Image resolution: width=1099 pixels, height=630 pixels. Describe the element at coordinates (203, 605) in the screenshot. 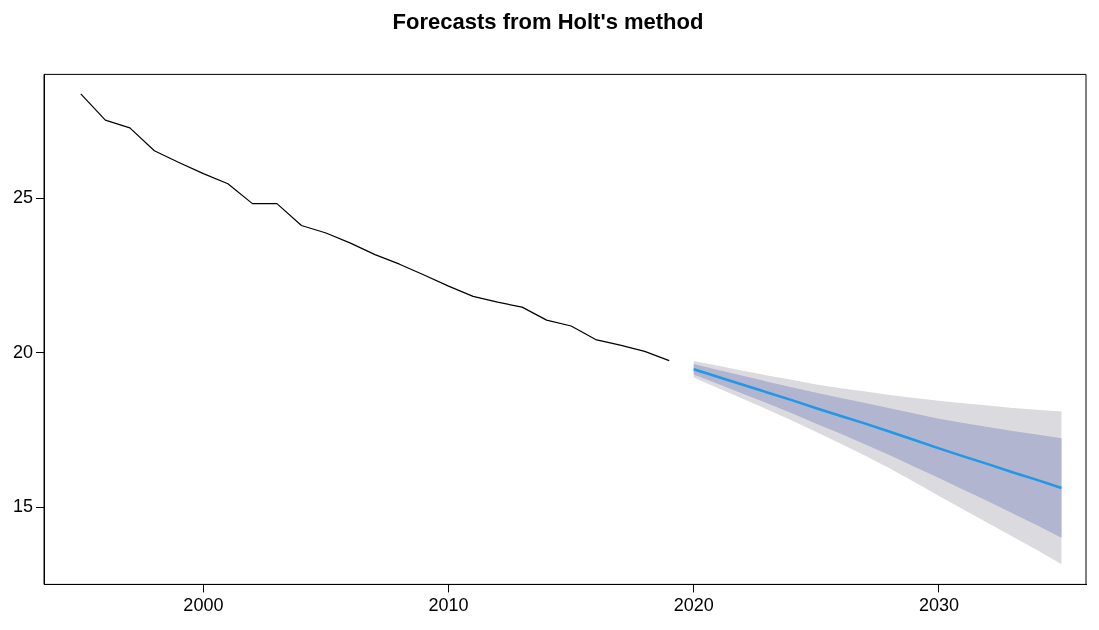

I see `x-tick-label: 2000` at that location.